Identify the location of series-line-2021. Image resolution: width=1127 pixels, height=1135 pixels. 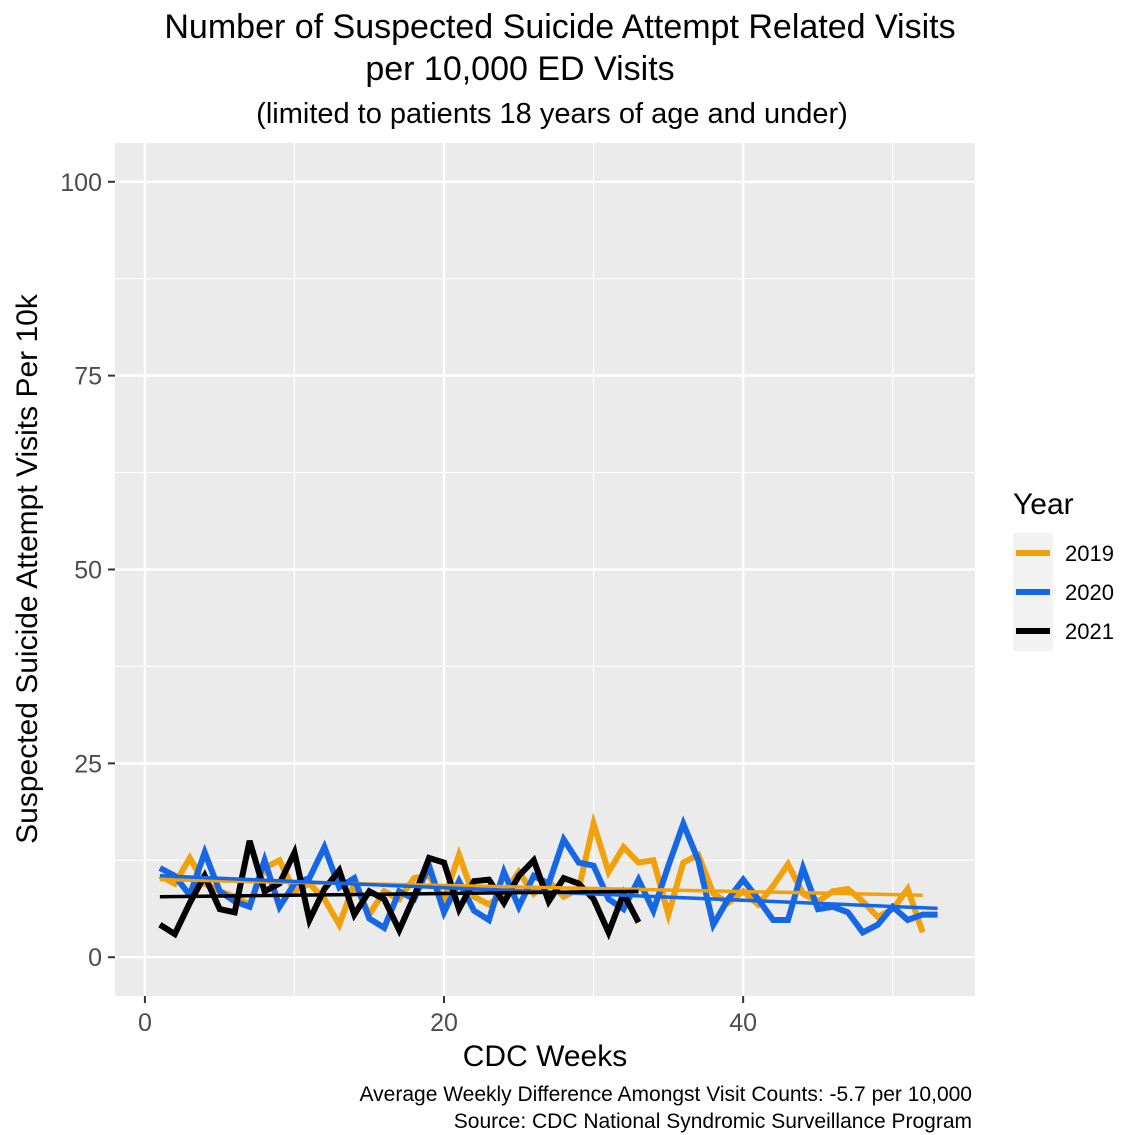
(400, 890).